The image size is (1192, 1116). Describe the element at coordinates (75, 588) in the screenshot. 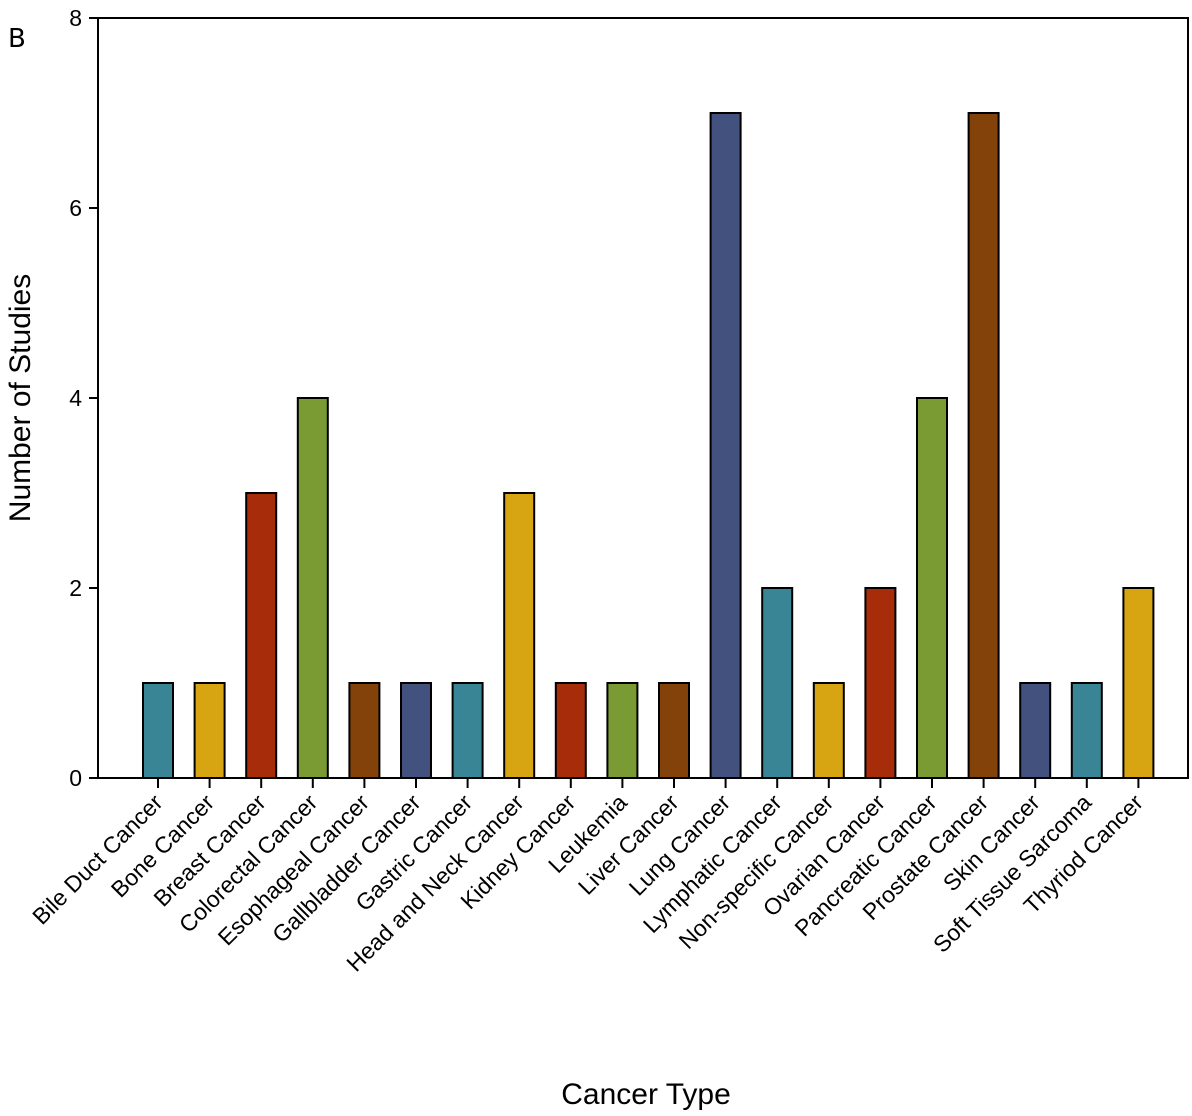

I see `y-tick-label: 2` at that location.